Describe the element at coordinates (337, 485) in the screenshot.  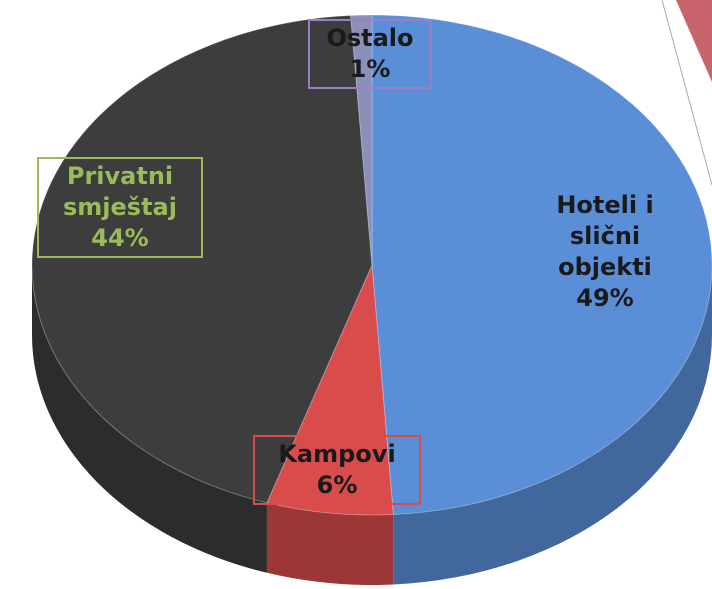
I see `value-label: 6%` at that location.